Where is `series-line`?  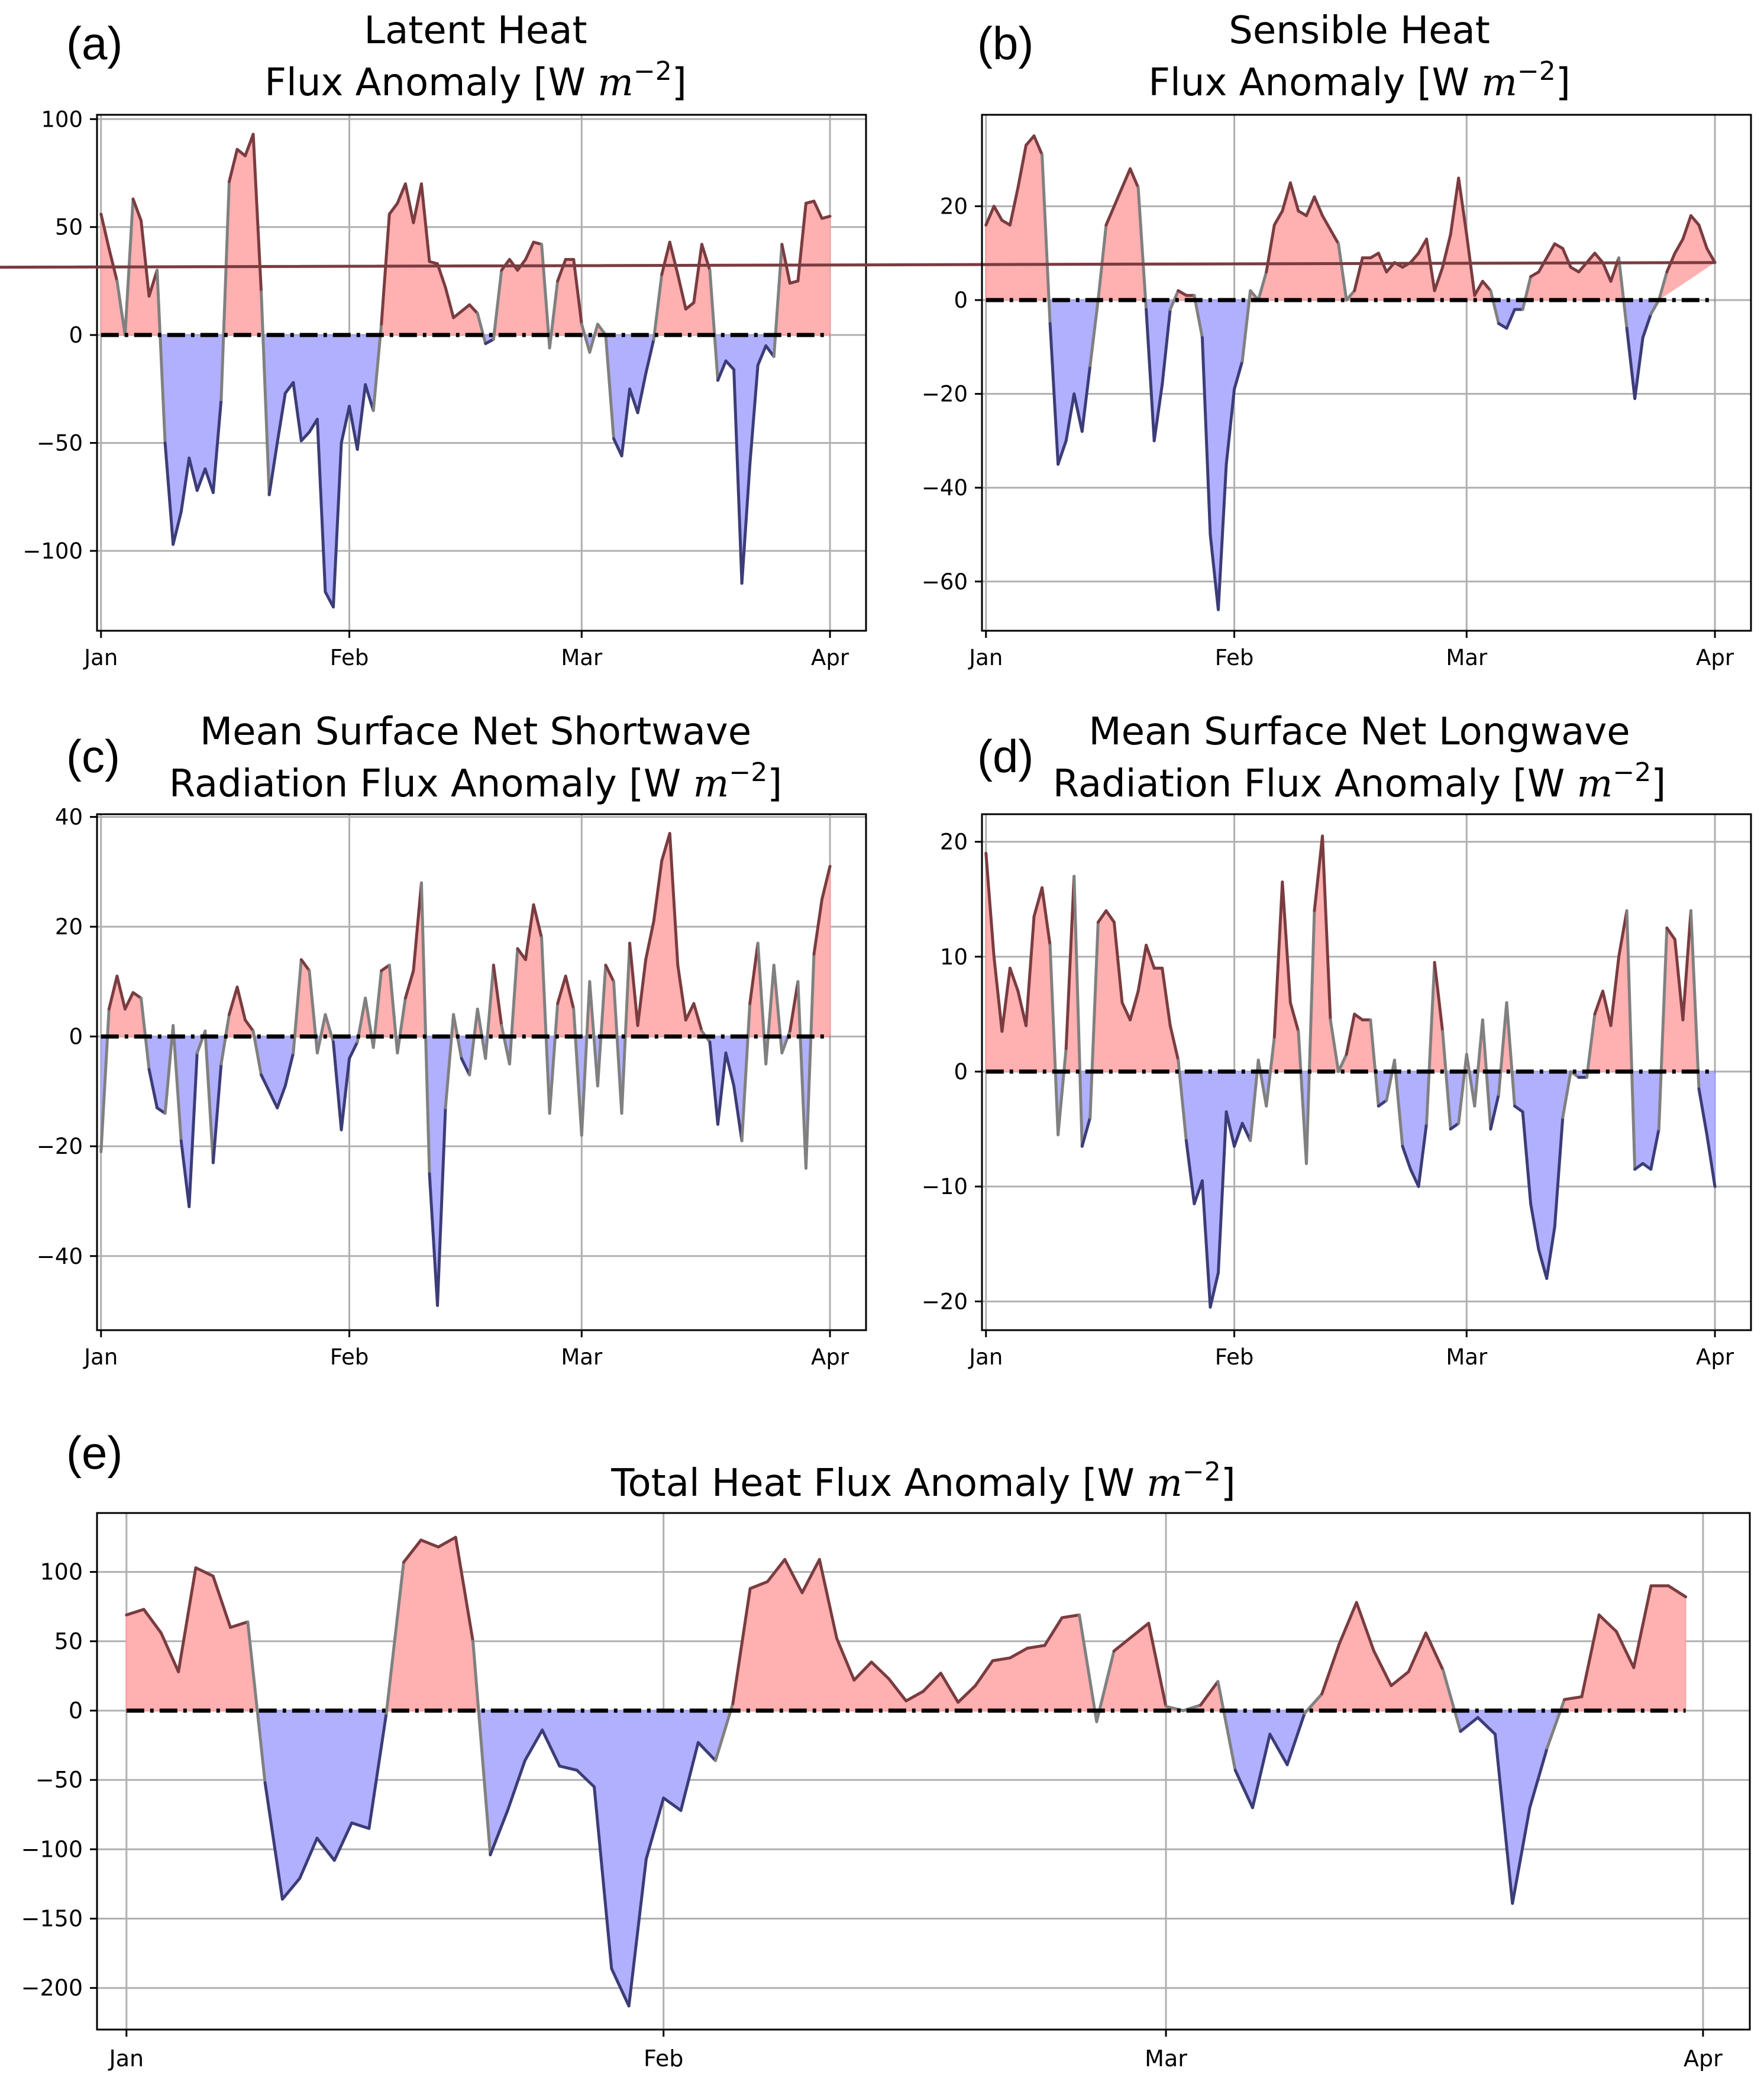 series-line is located at coordinates (1350, 1071).